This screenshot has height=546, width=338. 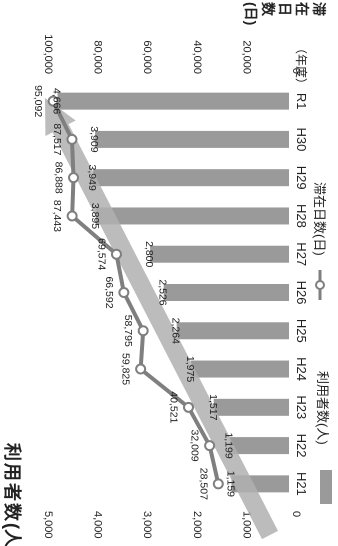 What do you see at coordinates (301, 369) in the screenshot?
I see `category-label: H24` at bounding box center [301, 369].